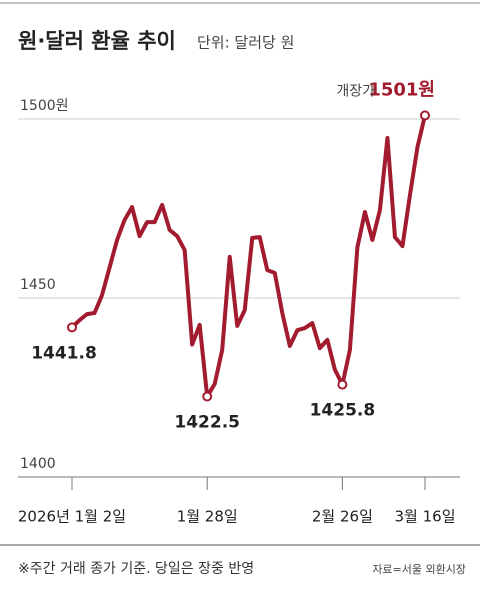 The height and width of the screenshot is (599, 480). Describe the element at coordinates (401, 89) in the screenshot. I see `value-label: 1501원` at that location.